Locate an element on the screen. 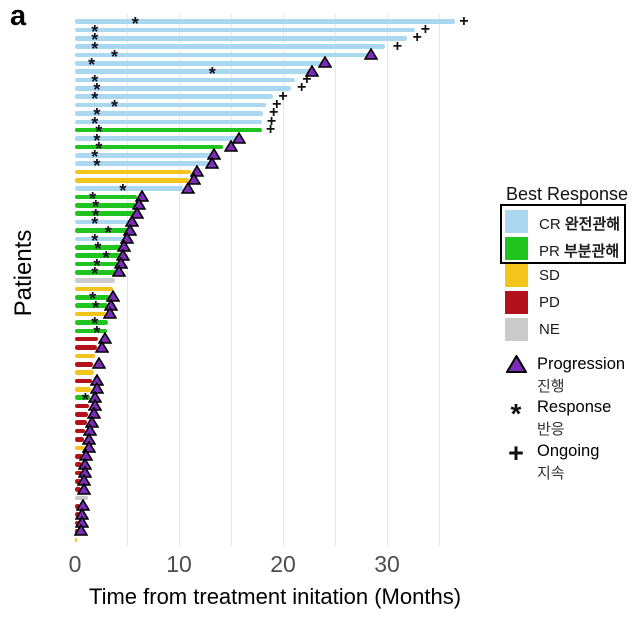  x-axis-ticks: 0 10 20 30 is located at coordinates (274, 564).